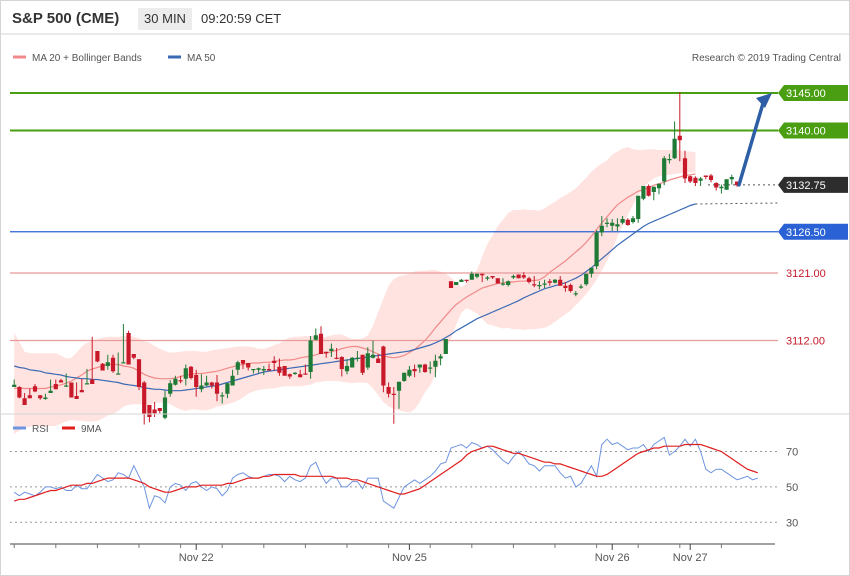  I want to click on ma50-extension, so click(737, 203).